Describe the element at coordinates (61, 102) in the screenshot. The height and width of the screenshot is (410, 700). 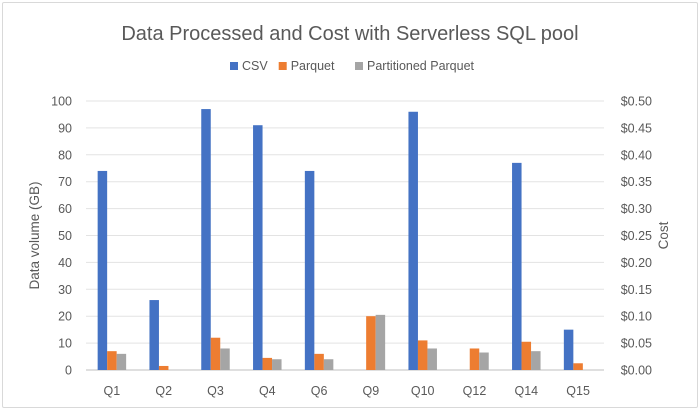
I see `y-tick-label: 100` at that location.